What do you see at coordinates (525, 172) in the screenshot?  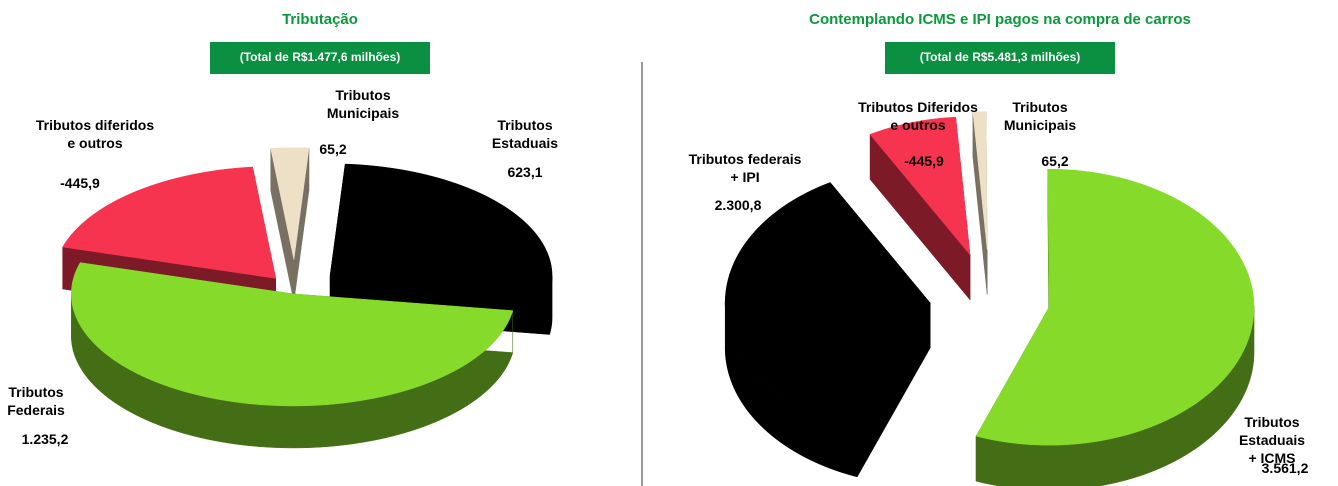 I see `value-label: 623,1` at bounding box center [525, 172].